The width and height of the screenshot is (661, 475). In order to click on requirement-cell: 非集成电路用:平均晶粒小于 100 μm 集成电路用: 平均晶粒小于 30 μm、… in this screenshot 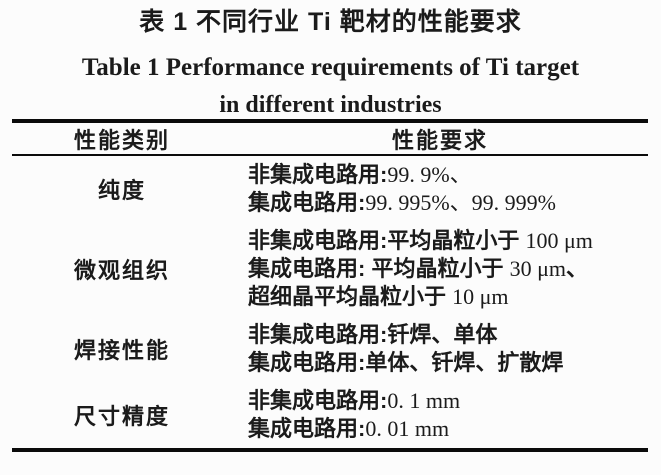, I will do `click(440, 269)`.